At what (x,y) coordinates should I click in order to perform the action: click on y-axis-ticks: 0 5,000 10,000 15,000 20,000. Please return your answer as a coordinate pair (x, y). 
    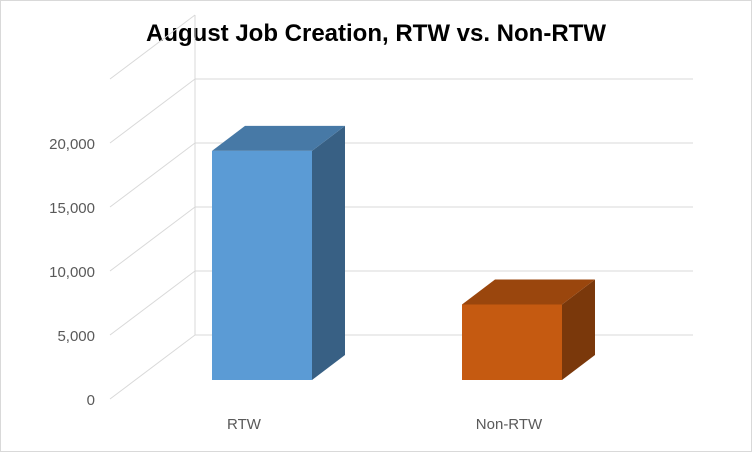
    Looking at the image, I should click on (72, 272).